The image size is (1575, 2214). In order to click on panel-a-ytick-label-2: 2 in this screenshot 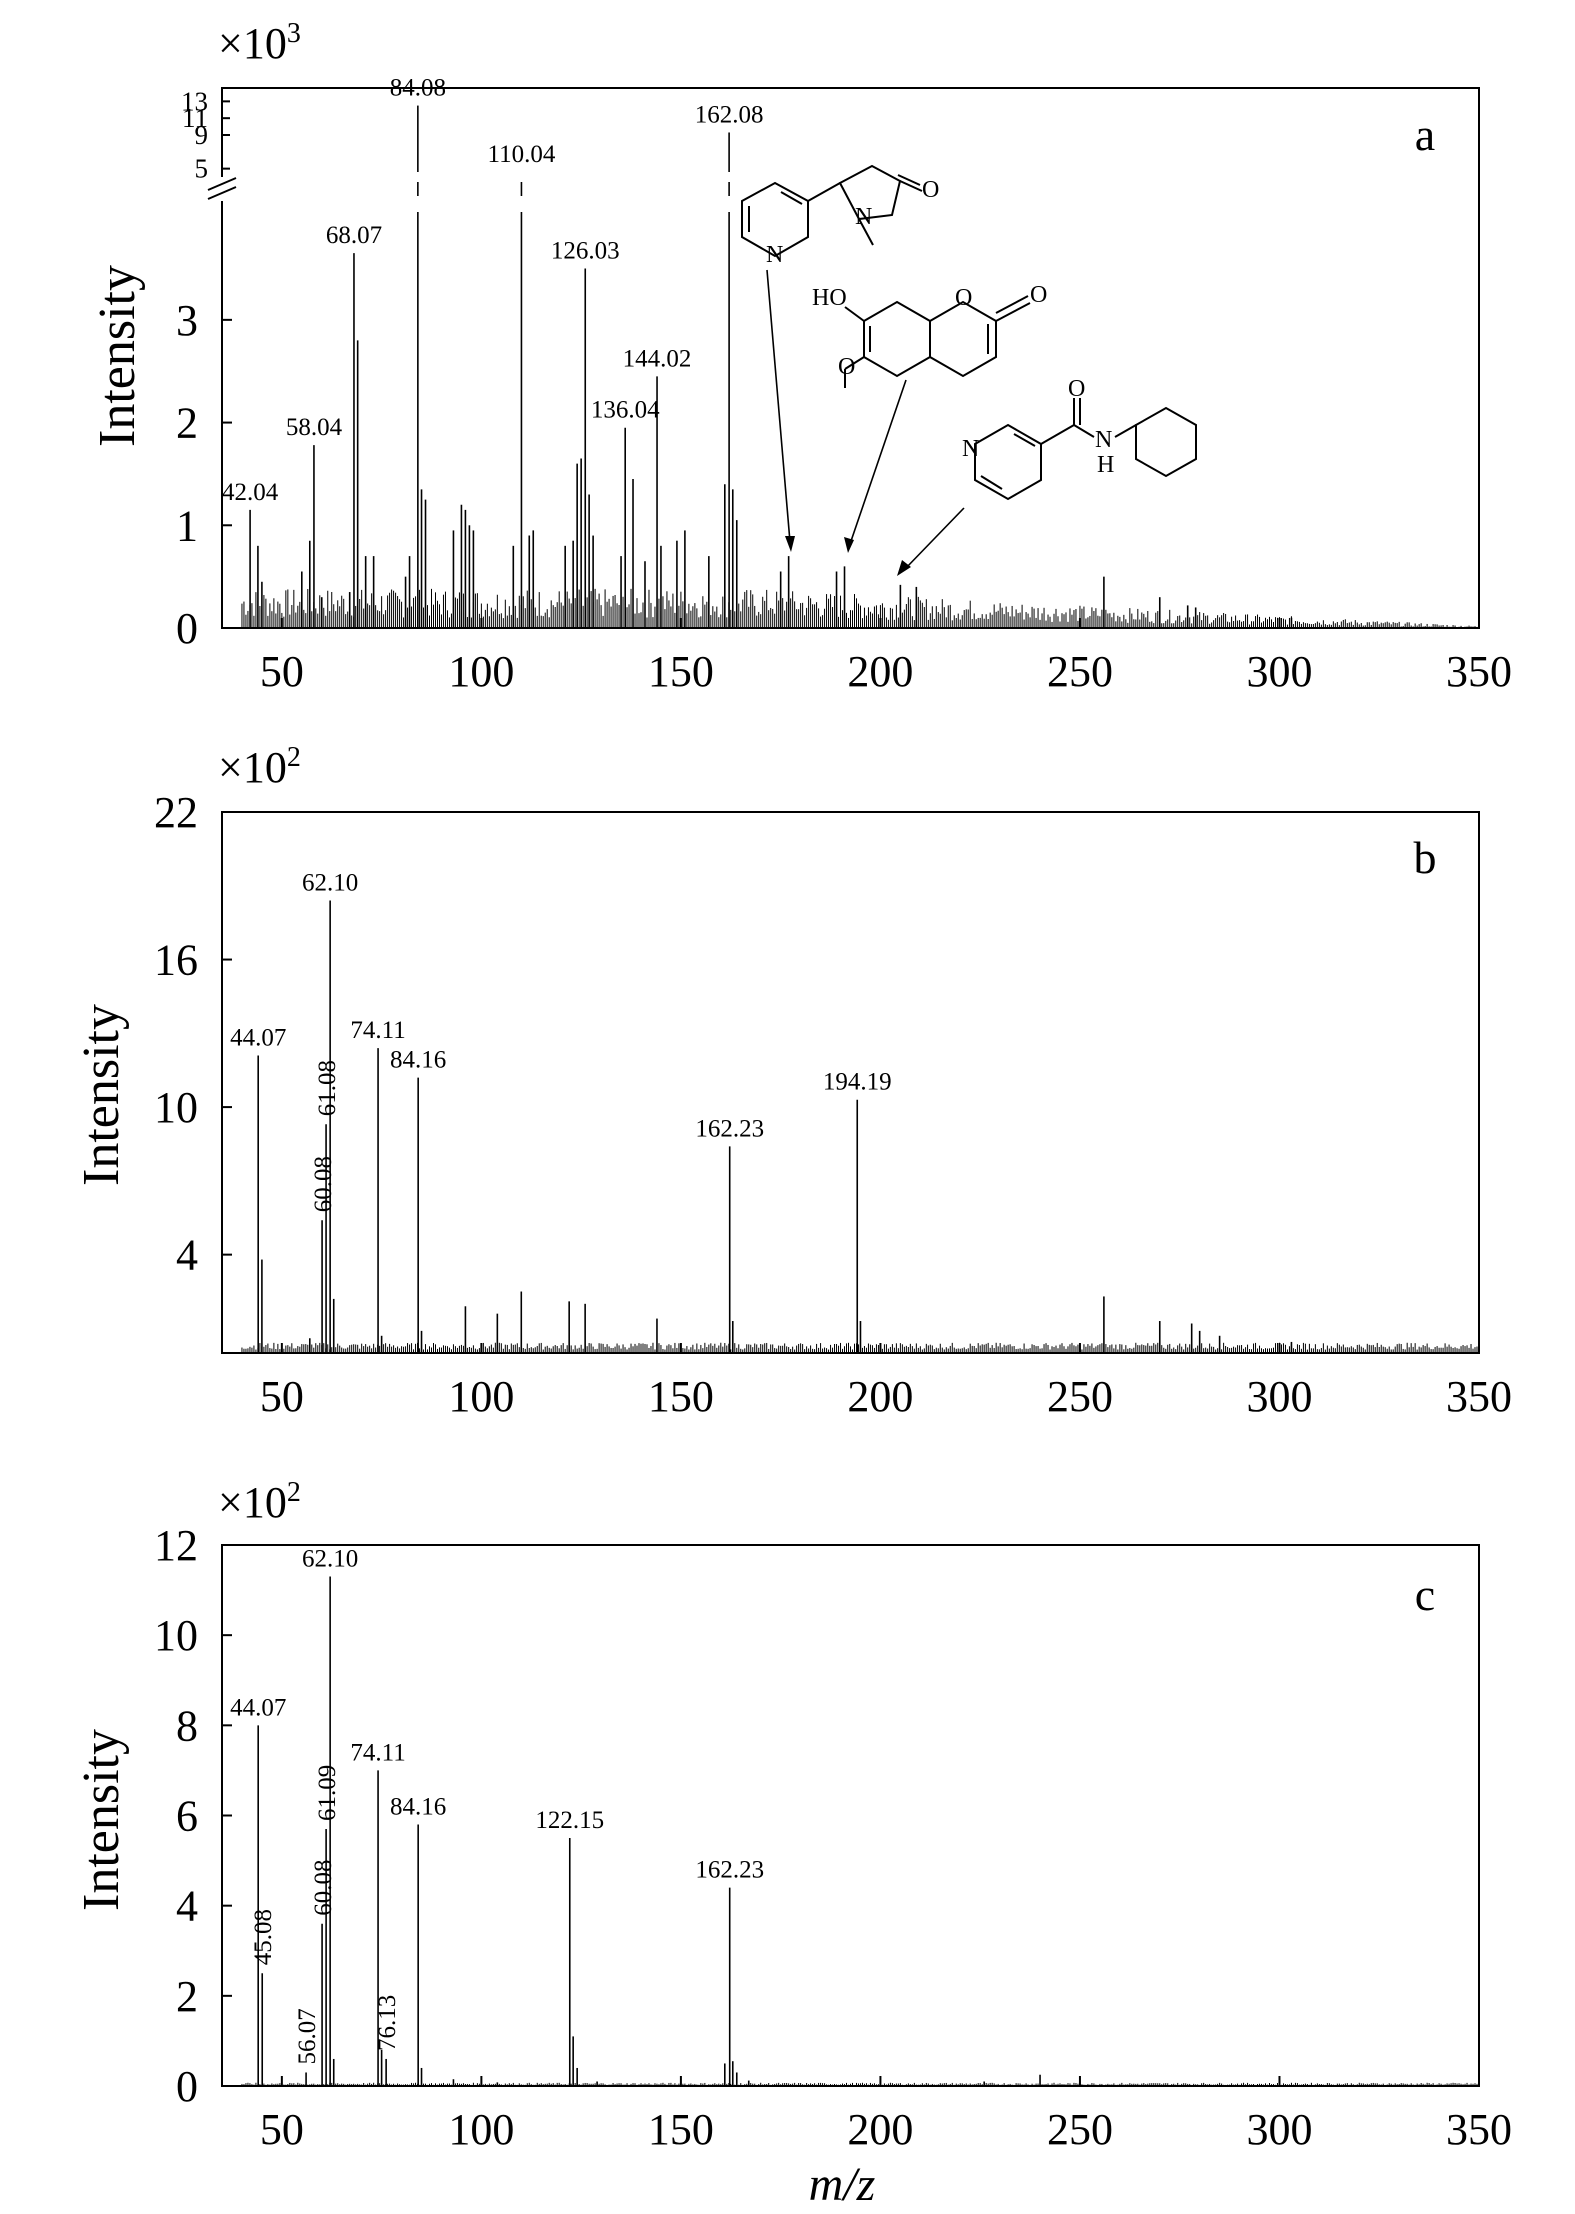, I will do `click(187, 423)`.